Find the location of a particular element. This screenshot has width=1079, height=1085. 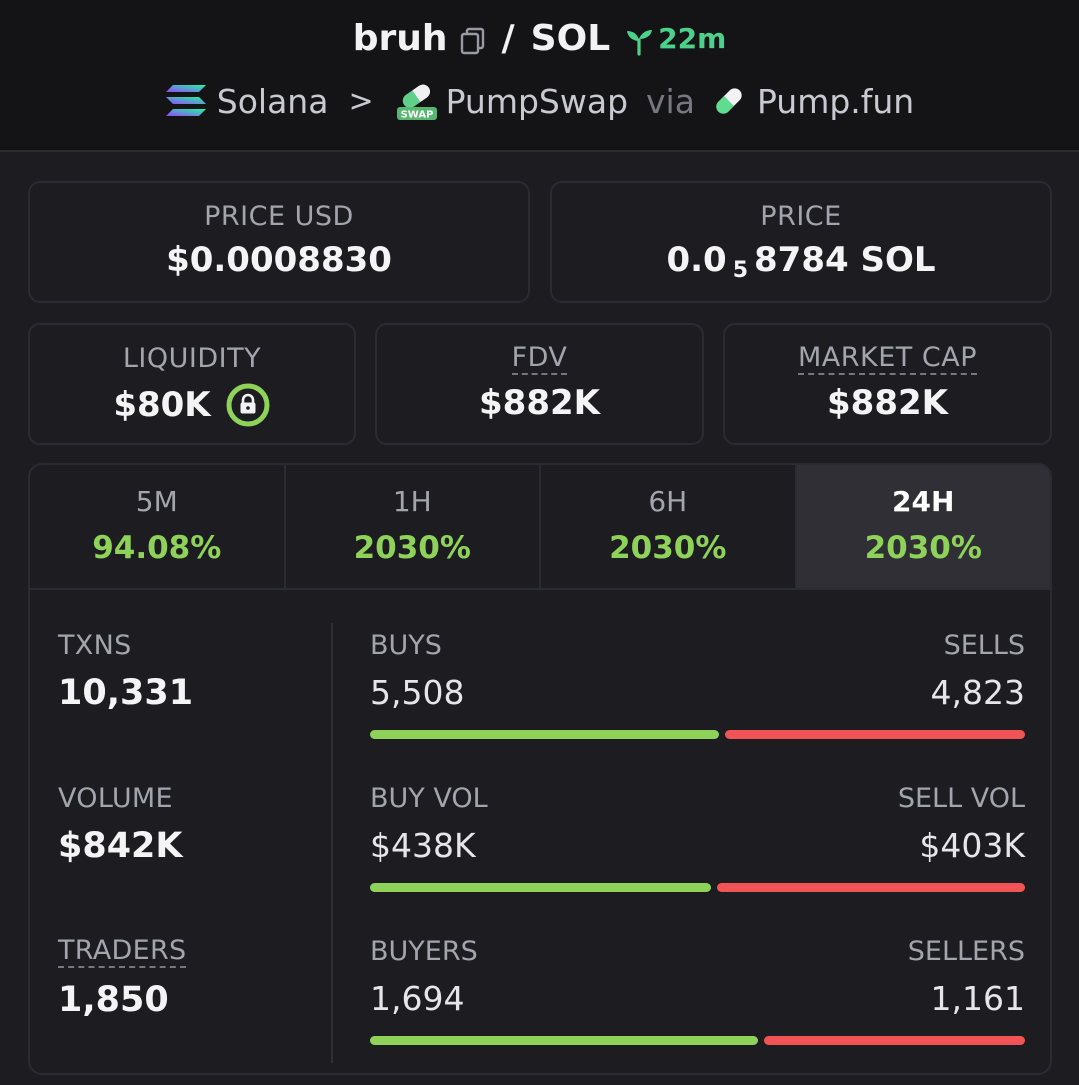

buyers-sellers-row: BUYERS SELLERS 1,694 1,161 is located at coordinates (697, 1004).